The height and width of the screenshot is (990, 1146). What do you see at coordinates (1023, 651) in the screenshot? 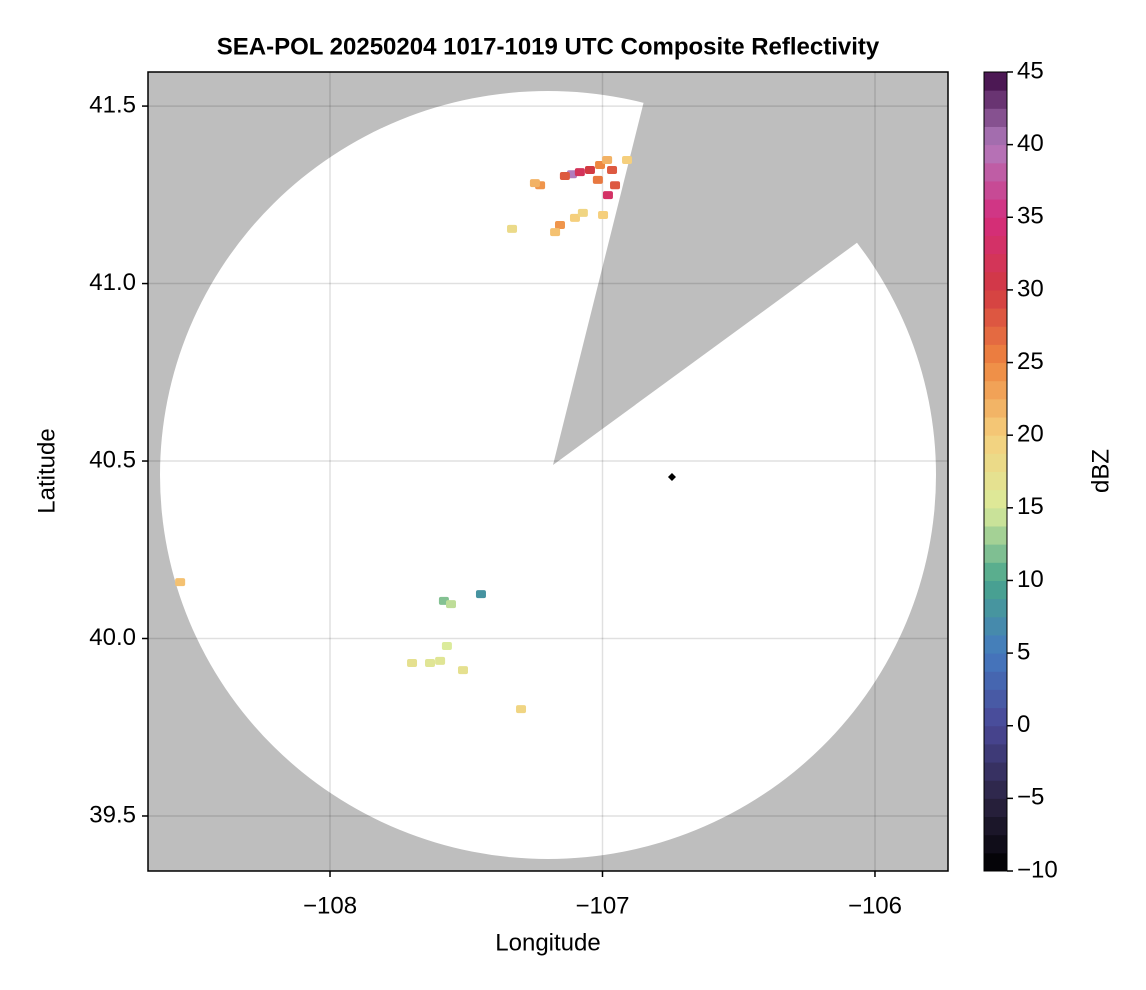
I see `colorbar-tick-label: 5` at bounding box center [1023, 651].